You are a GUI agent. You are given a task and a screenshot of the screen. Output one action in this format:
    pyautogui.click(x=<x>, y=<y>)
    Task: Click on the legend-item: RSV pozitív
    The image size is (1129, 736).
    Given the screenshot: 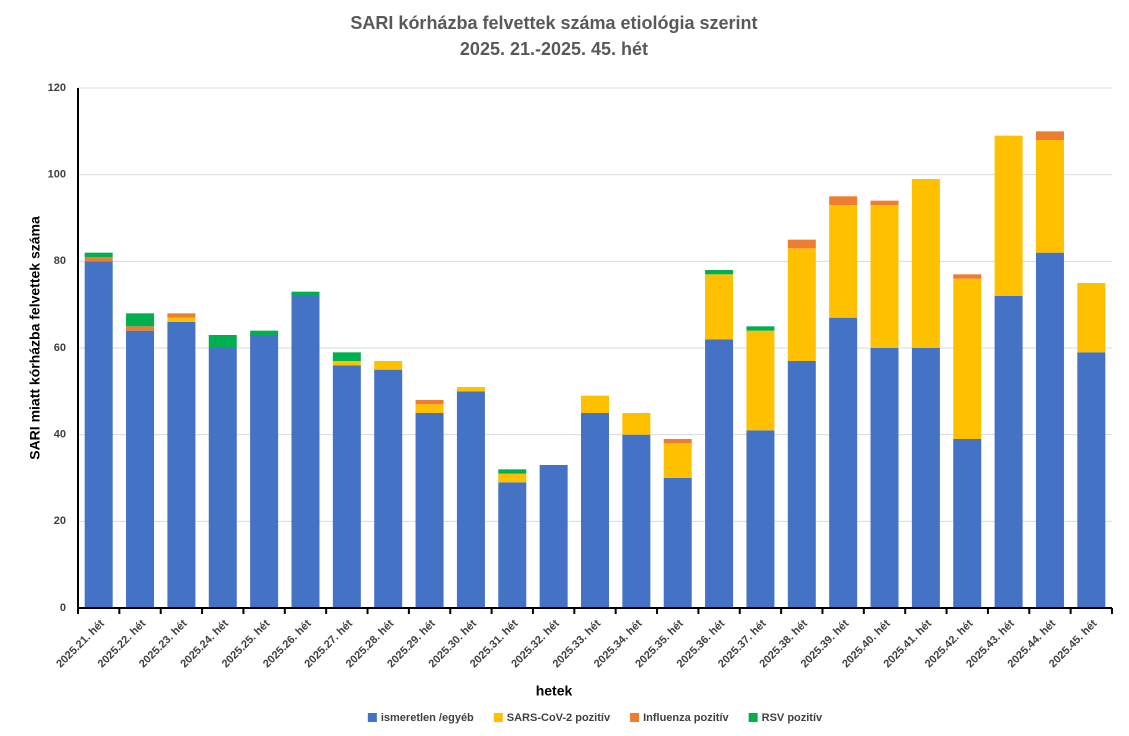 What is the action you would take?
    pyautogui.click(x=785, y=718)
    